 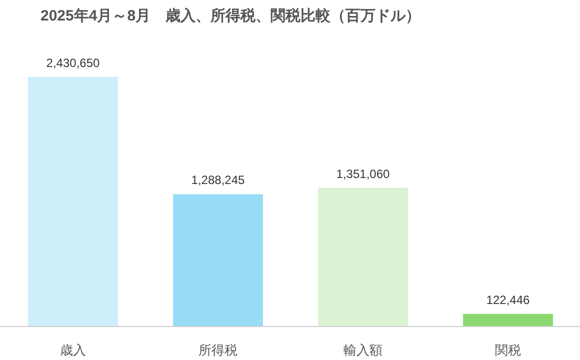 I want to click on data-label: 1,351,060, so click(x=363, y=173).